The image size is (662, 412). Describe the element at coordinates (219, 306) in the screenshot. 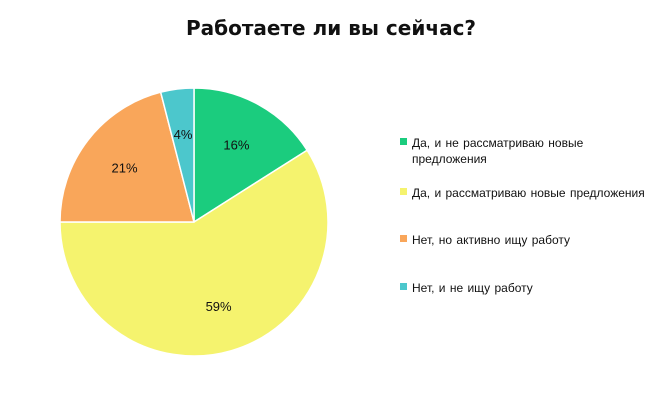

I see `slice-label-2: 59%` at that location.